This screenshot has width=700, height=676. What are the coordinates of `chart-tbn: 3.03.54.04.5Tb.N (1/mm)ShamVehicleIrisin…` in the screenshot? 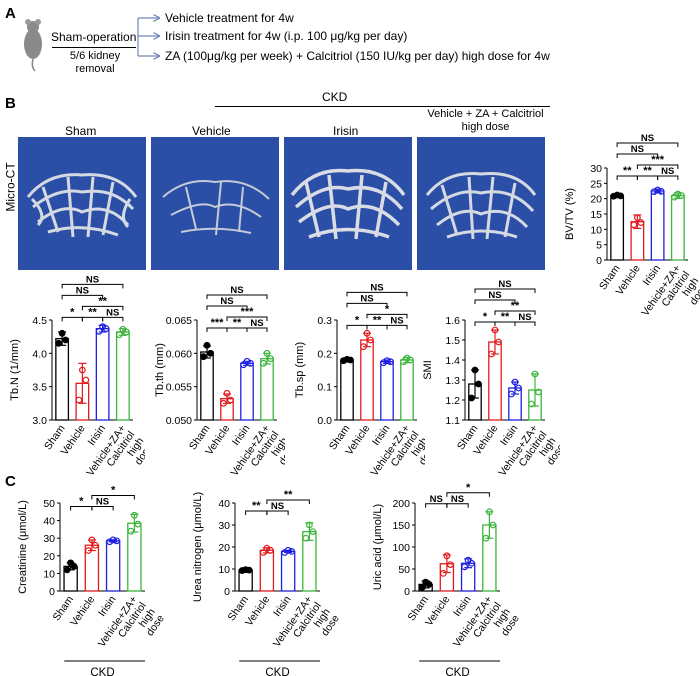 It's located at (77, 376).